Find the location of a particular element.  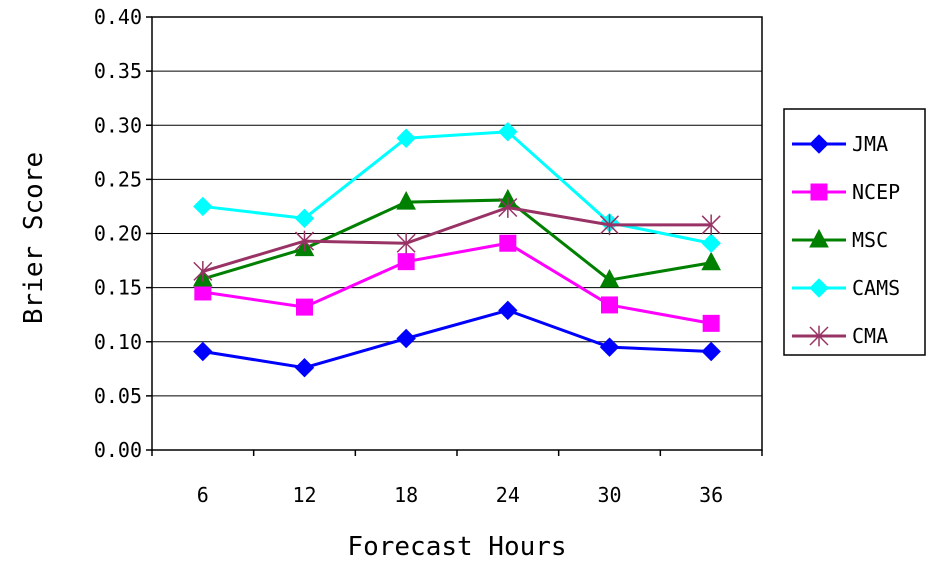

legend-marker-msc is located at coordinates (819, 238).